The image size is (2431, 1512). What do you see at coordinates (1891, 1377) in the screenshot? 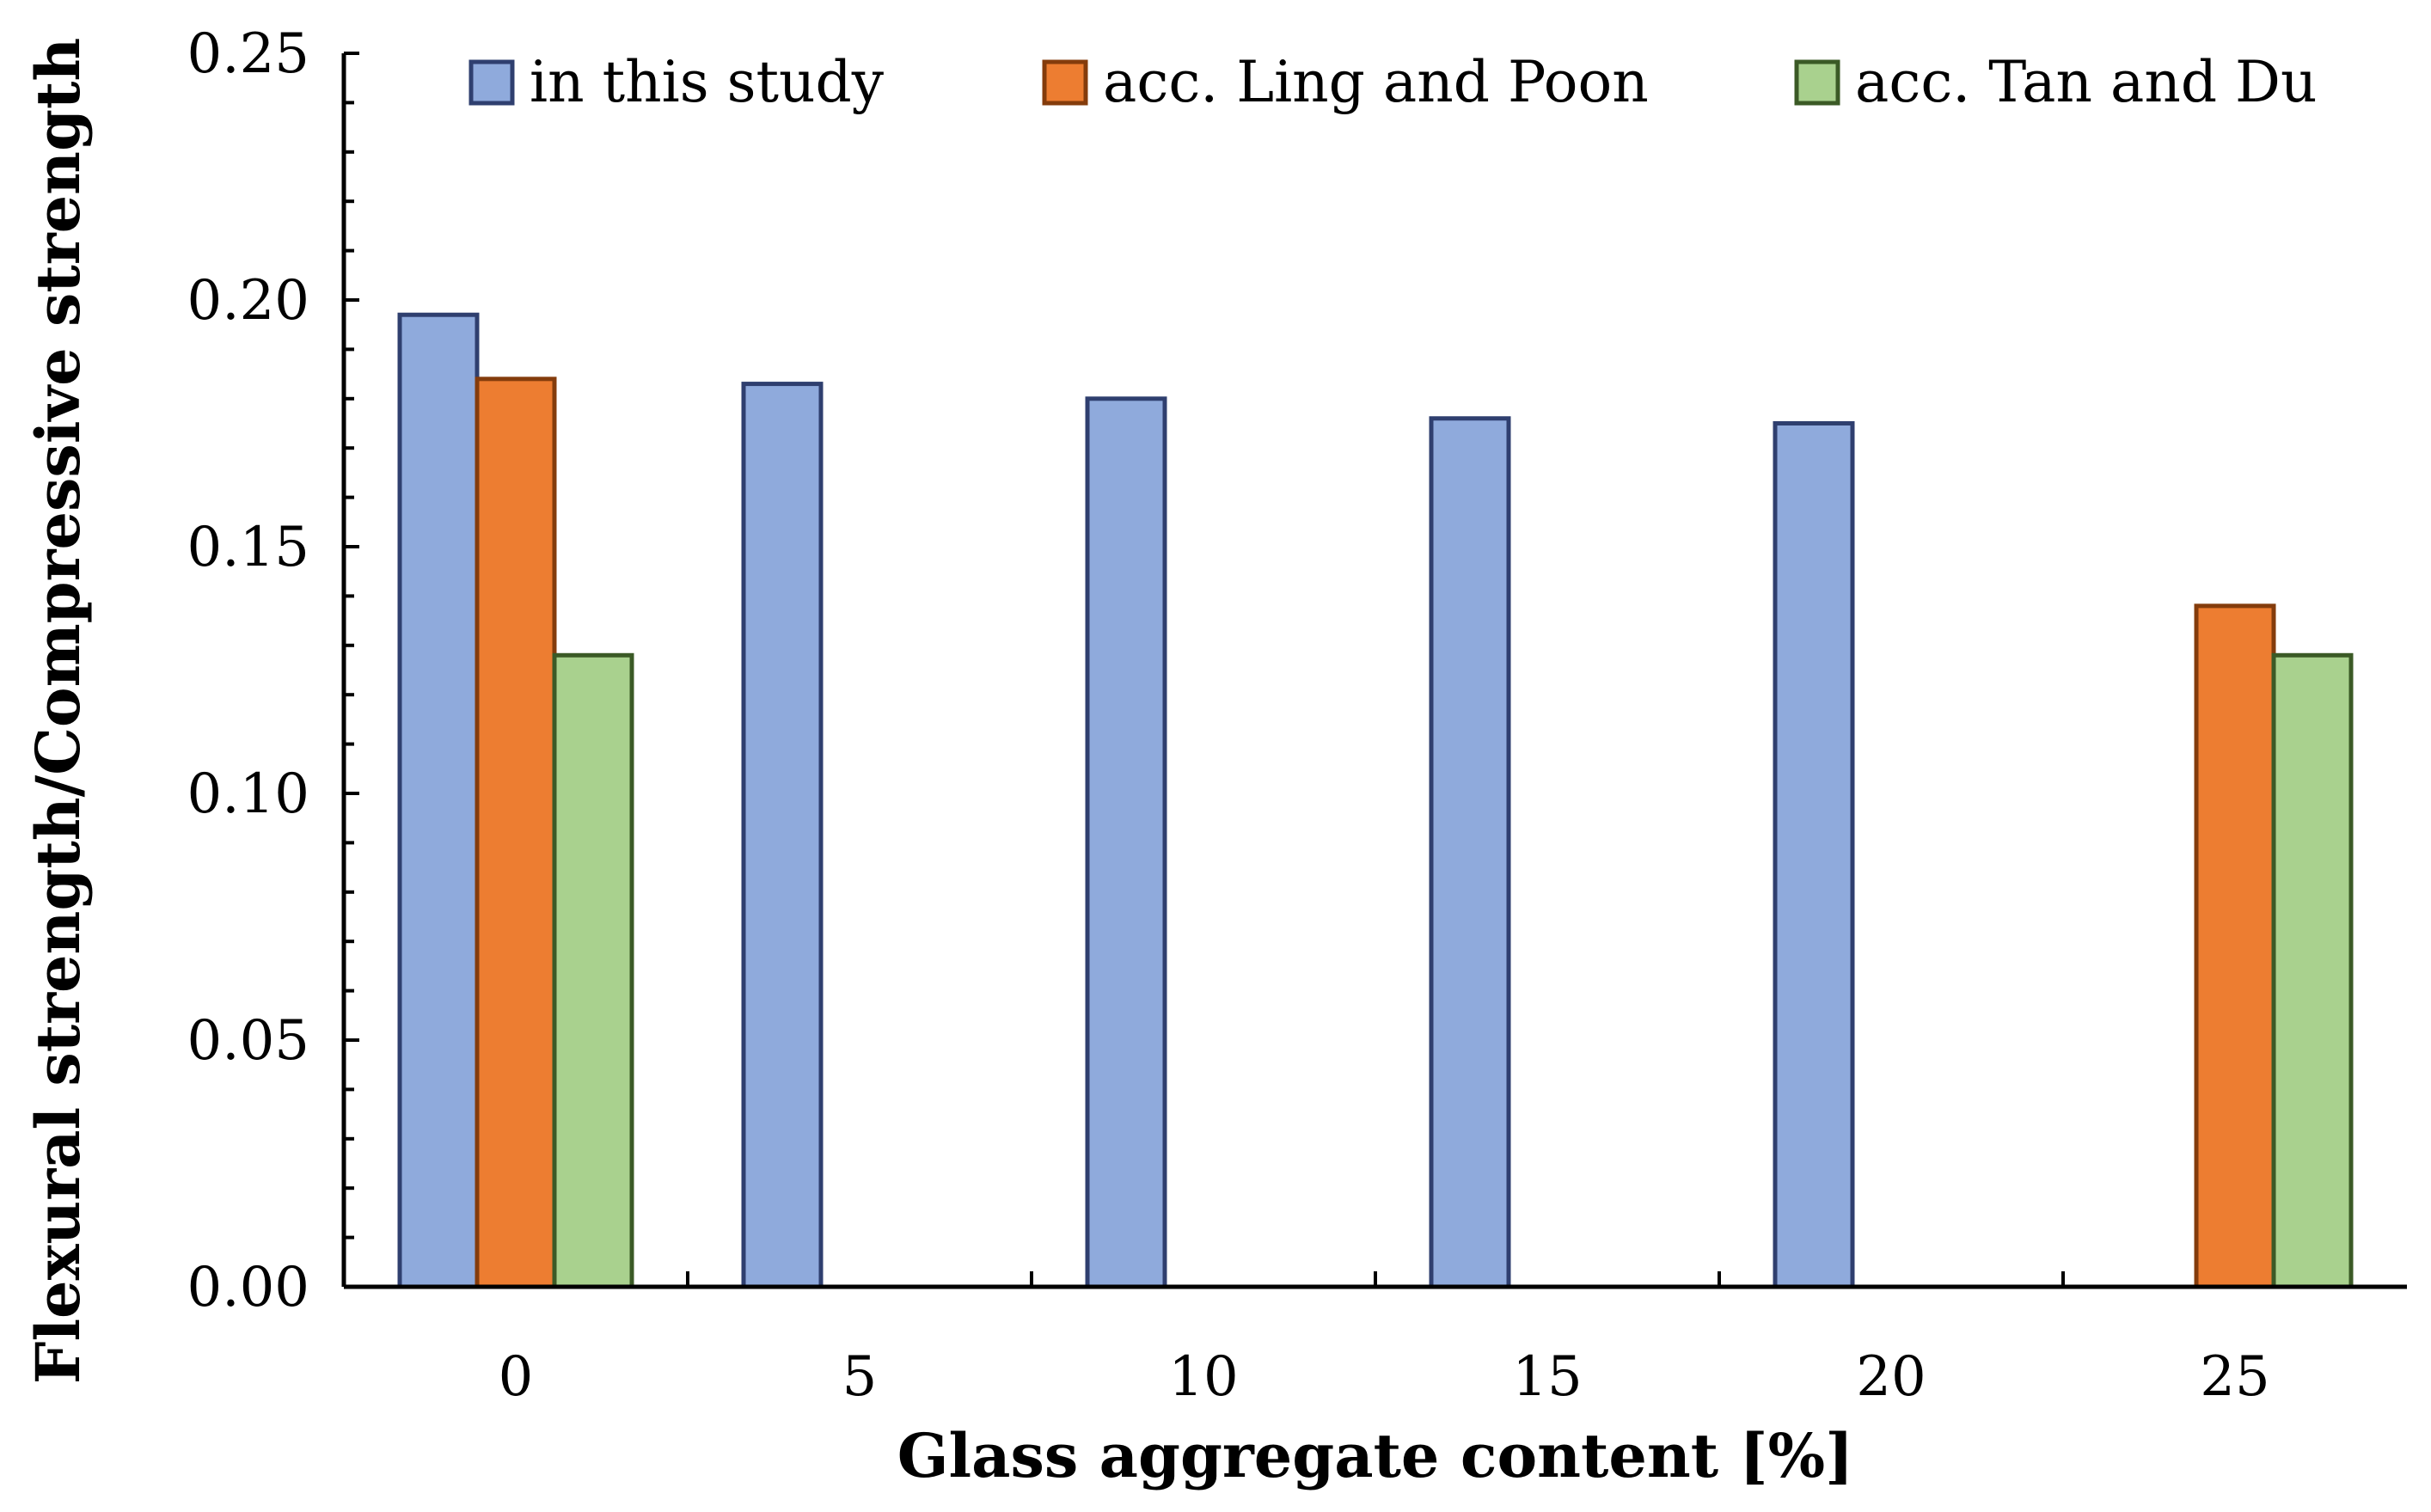
I see `x-tick-label: 20` at bounding box center [1891, 1377].